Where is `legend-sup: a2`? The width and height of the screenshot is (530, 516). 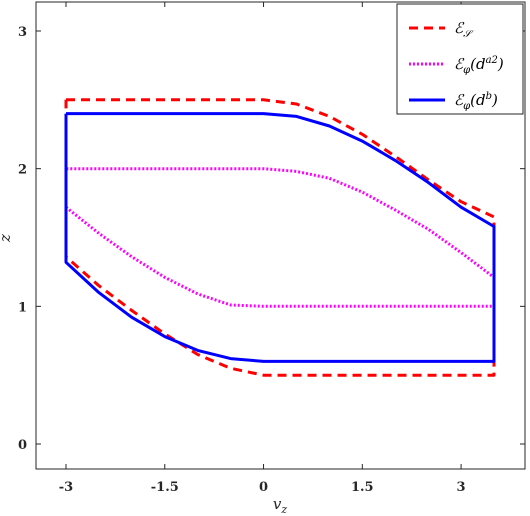
legend-sup: a2 is located at coordinates (492, 60).